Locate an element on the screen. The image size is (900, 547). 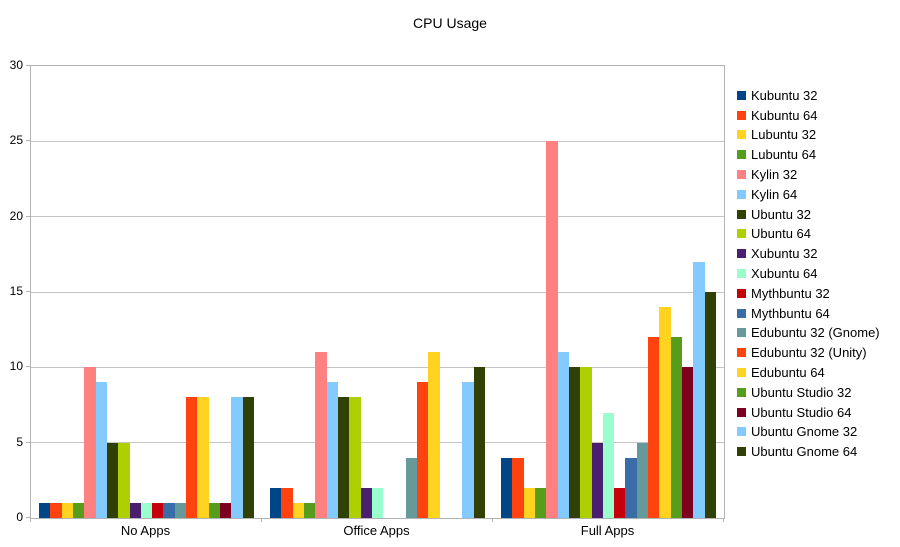
legend-label: Kubuntu 64 is located at coordinates (784, 115).